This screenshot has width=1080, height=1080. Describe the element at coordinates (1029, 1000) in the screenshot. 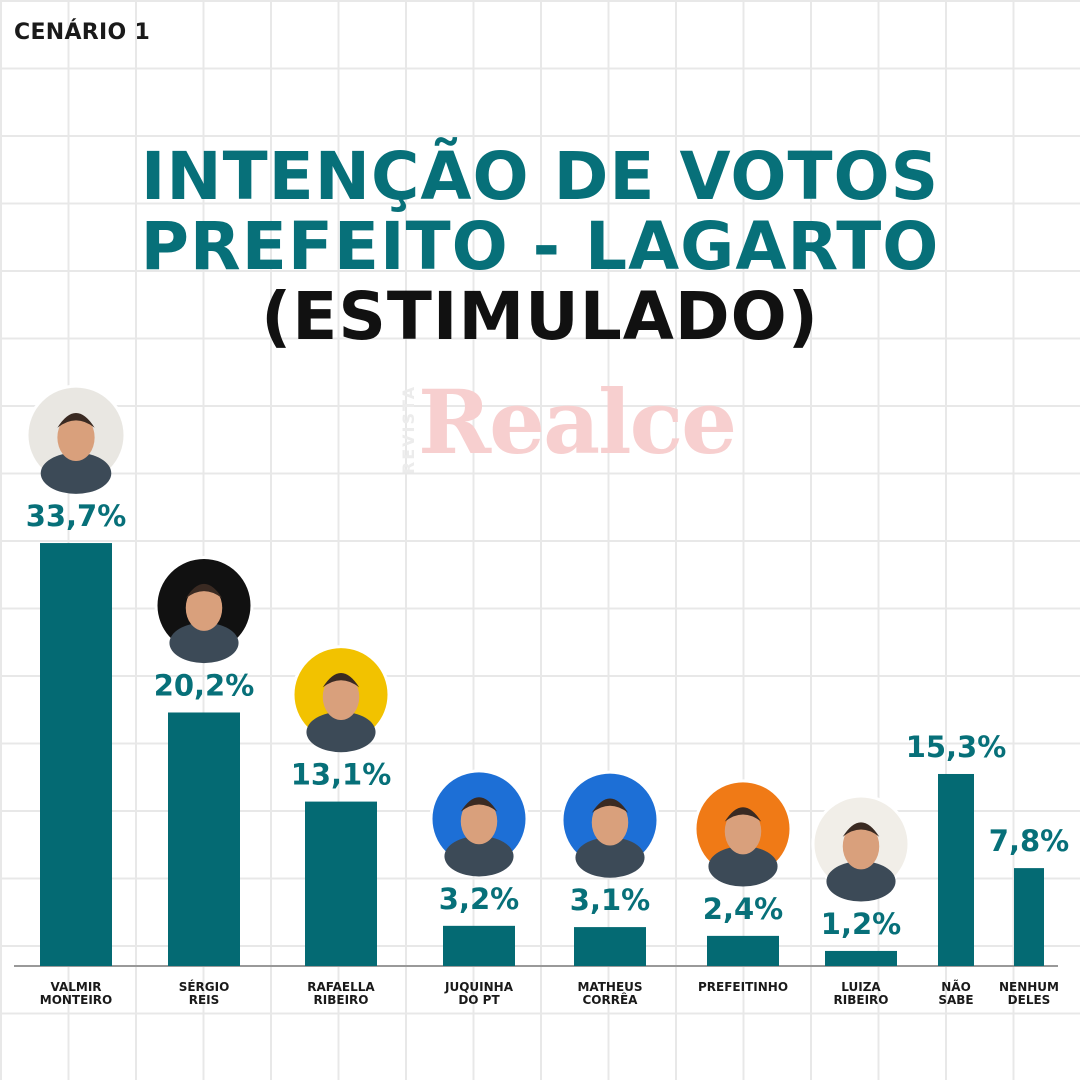

I see `category-label-8-1: DELES` at that location.